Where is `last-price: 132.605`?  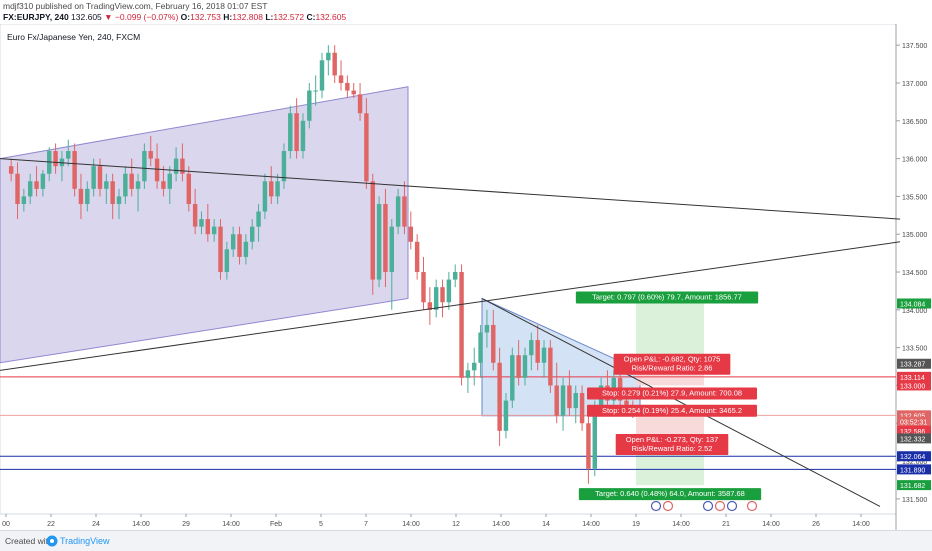 last-price: 132.605 is located at coordinates (86, 17).